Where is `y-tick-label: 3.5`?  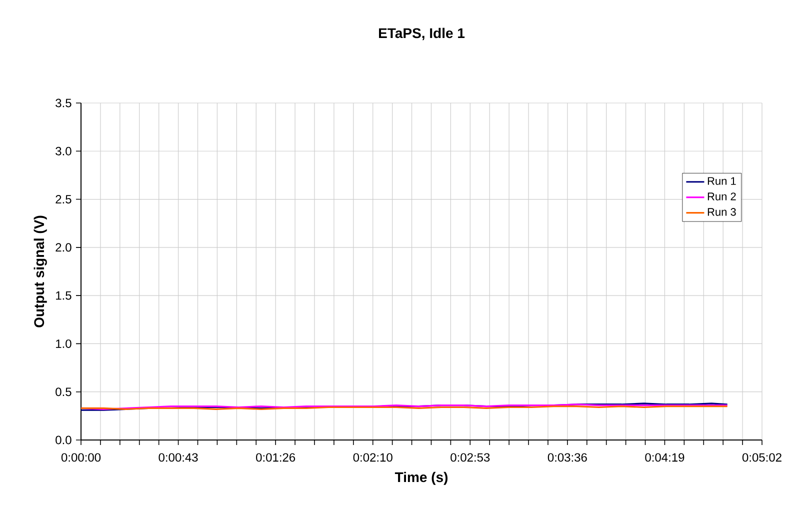
y-tick-label: 3.5 is located at coordinates (64, 103).